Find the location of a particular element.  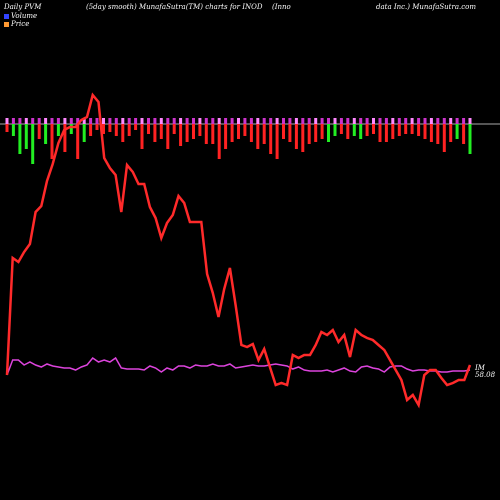

pvm-line is located at coordinates (238, 366).